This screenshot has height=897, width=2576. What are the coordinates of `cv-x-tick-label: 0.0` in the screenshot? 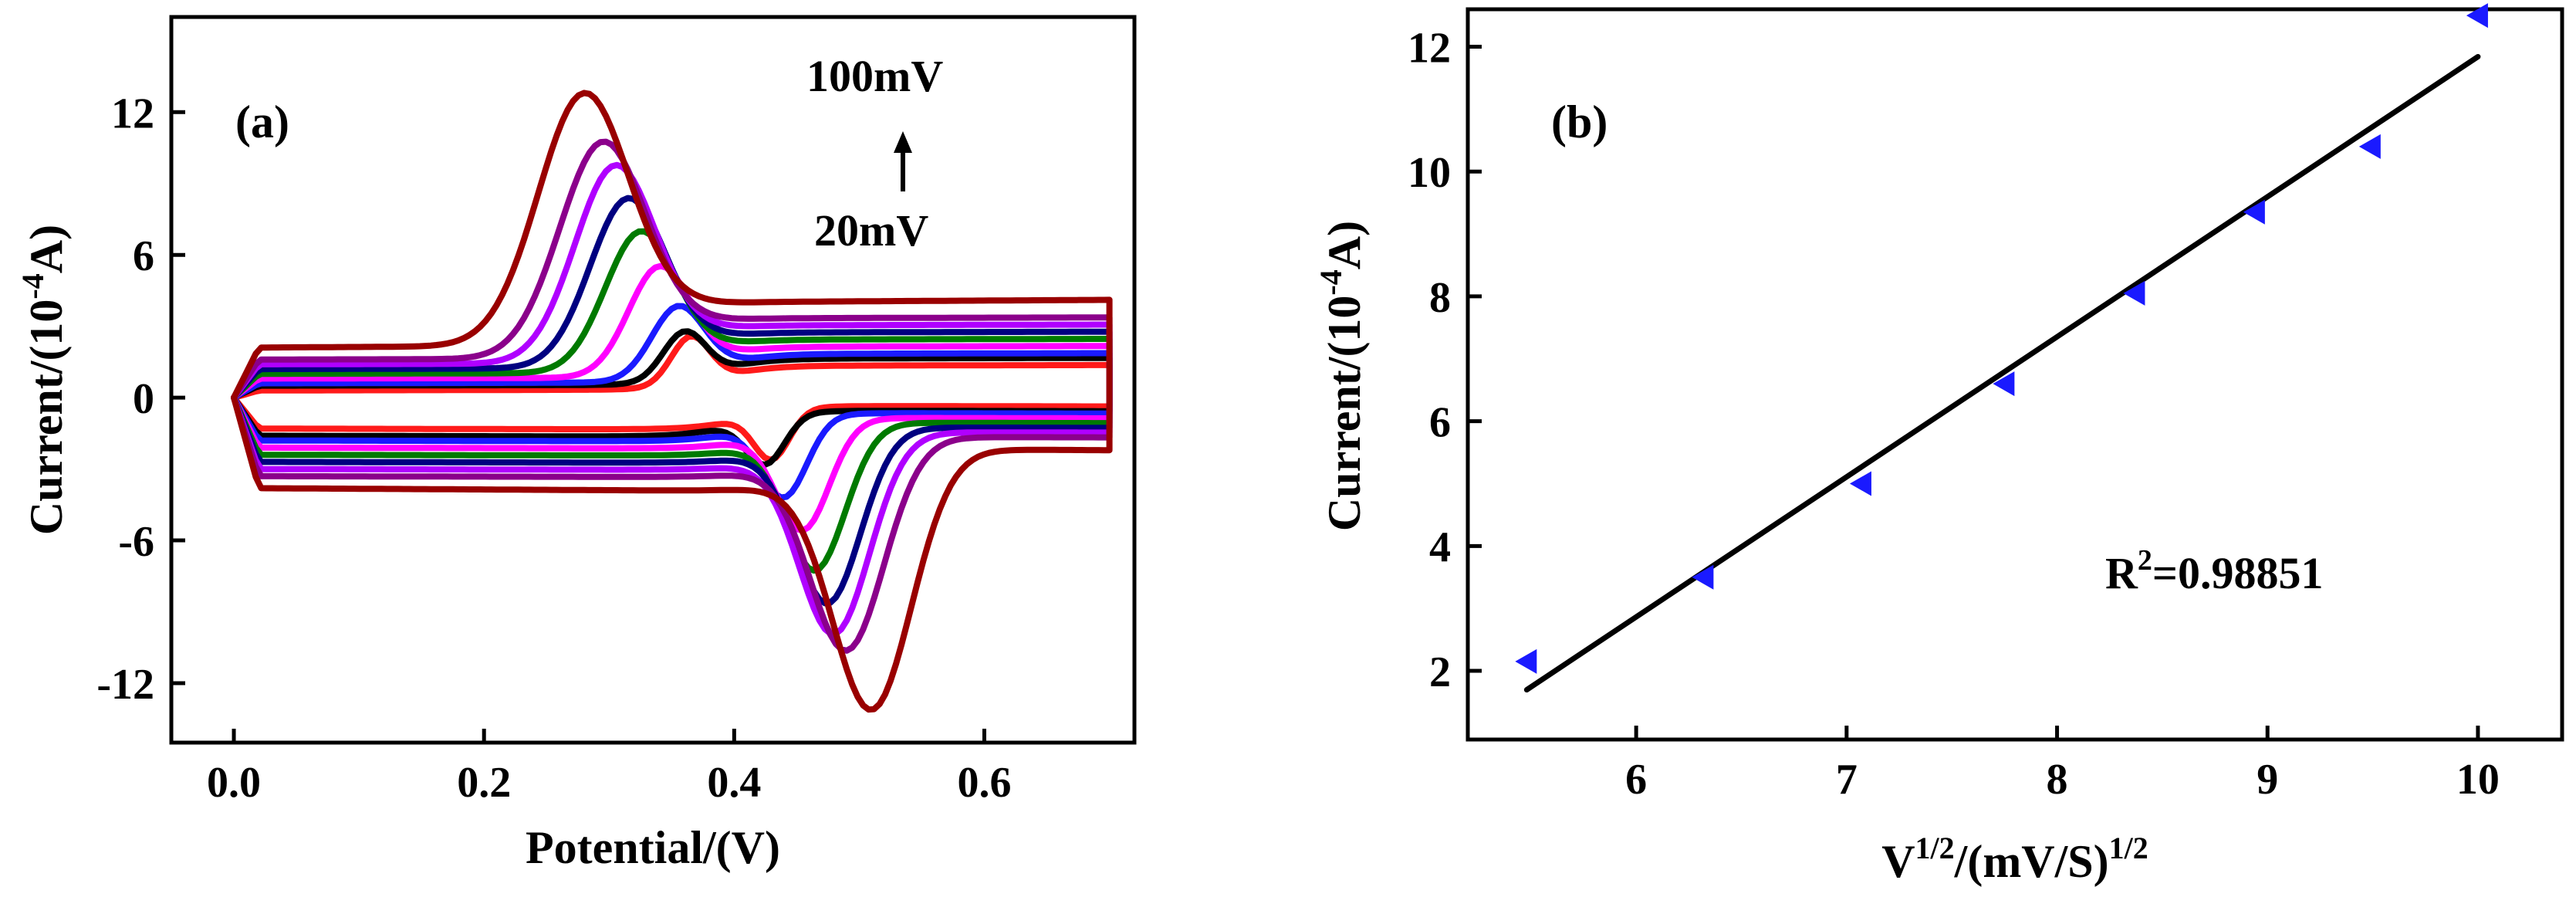 It's located at (234, 783).